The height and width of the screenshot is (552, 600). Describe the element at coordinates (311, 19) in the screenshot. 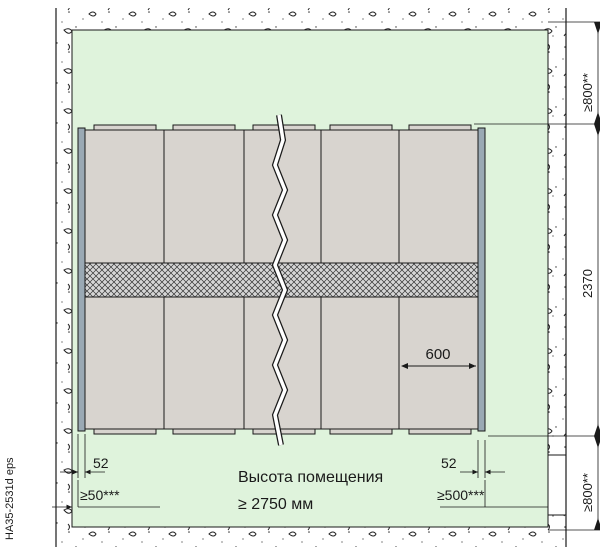

I see `wall-top` at that location.